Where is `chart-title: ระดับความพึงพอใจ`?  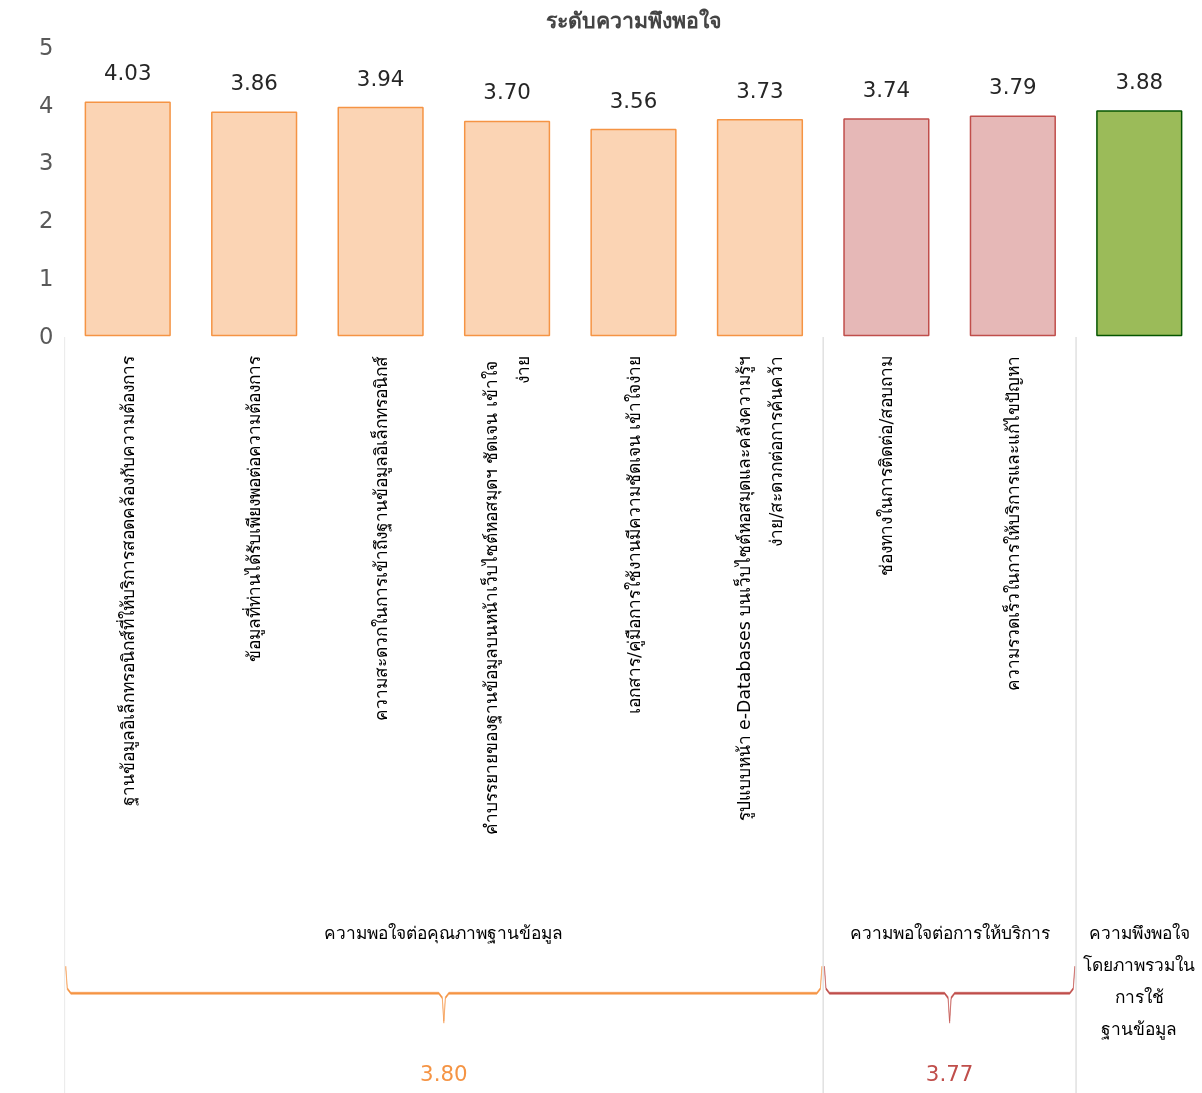
chart-title: ระดับความพึงพอใจ is located at coordinates (633, 20).